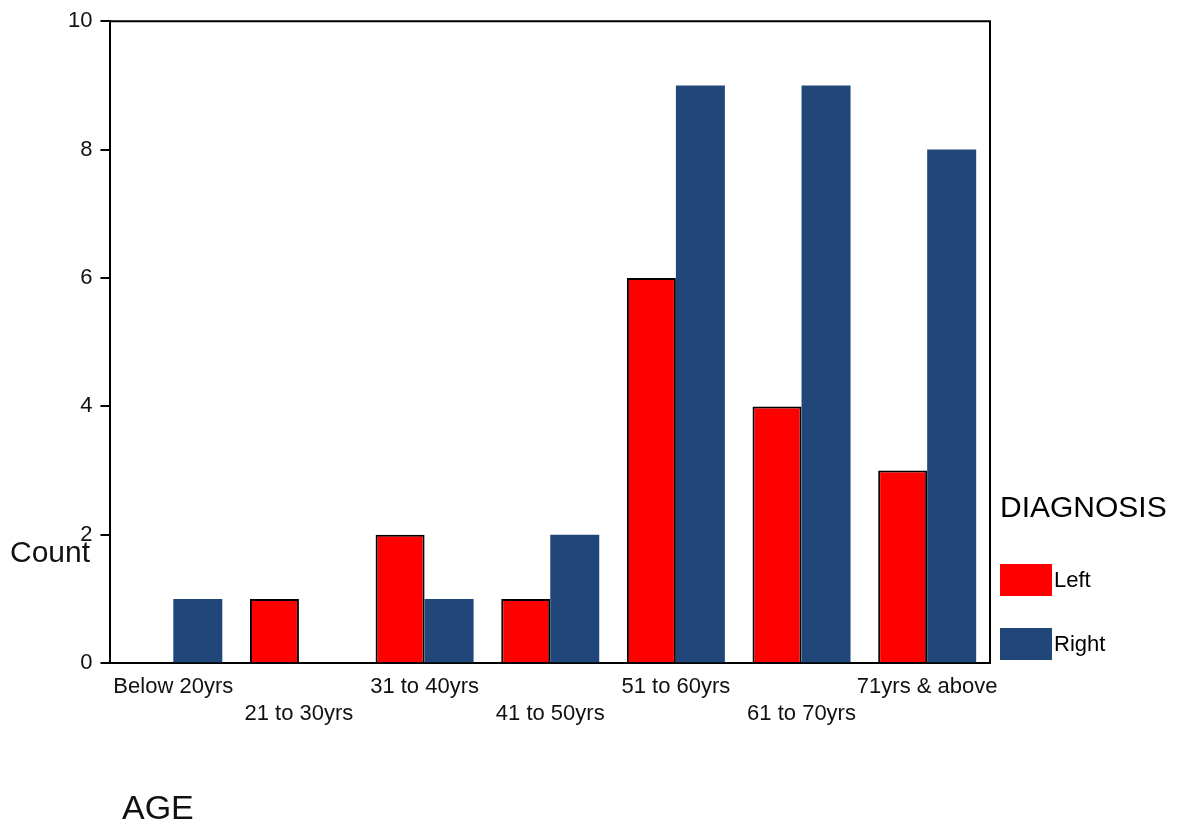  I want to click on x-axis-title: AGE, so click(158, 807).